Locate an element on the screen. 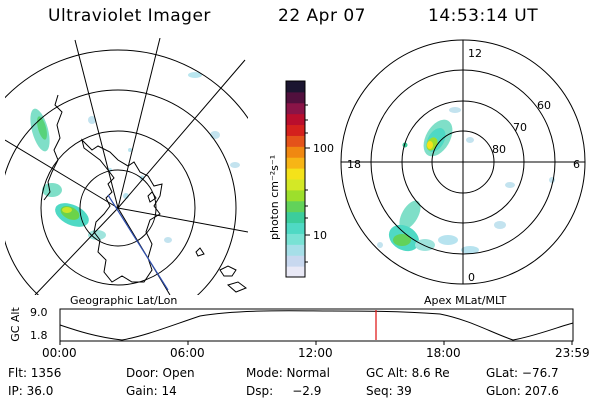 The height and width of the screenshot is (400, 600). status-glat: GLat: −76.7 is located at coordinates (522, 373).